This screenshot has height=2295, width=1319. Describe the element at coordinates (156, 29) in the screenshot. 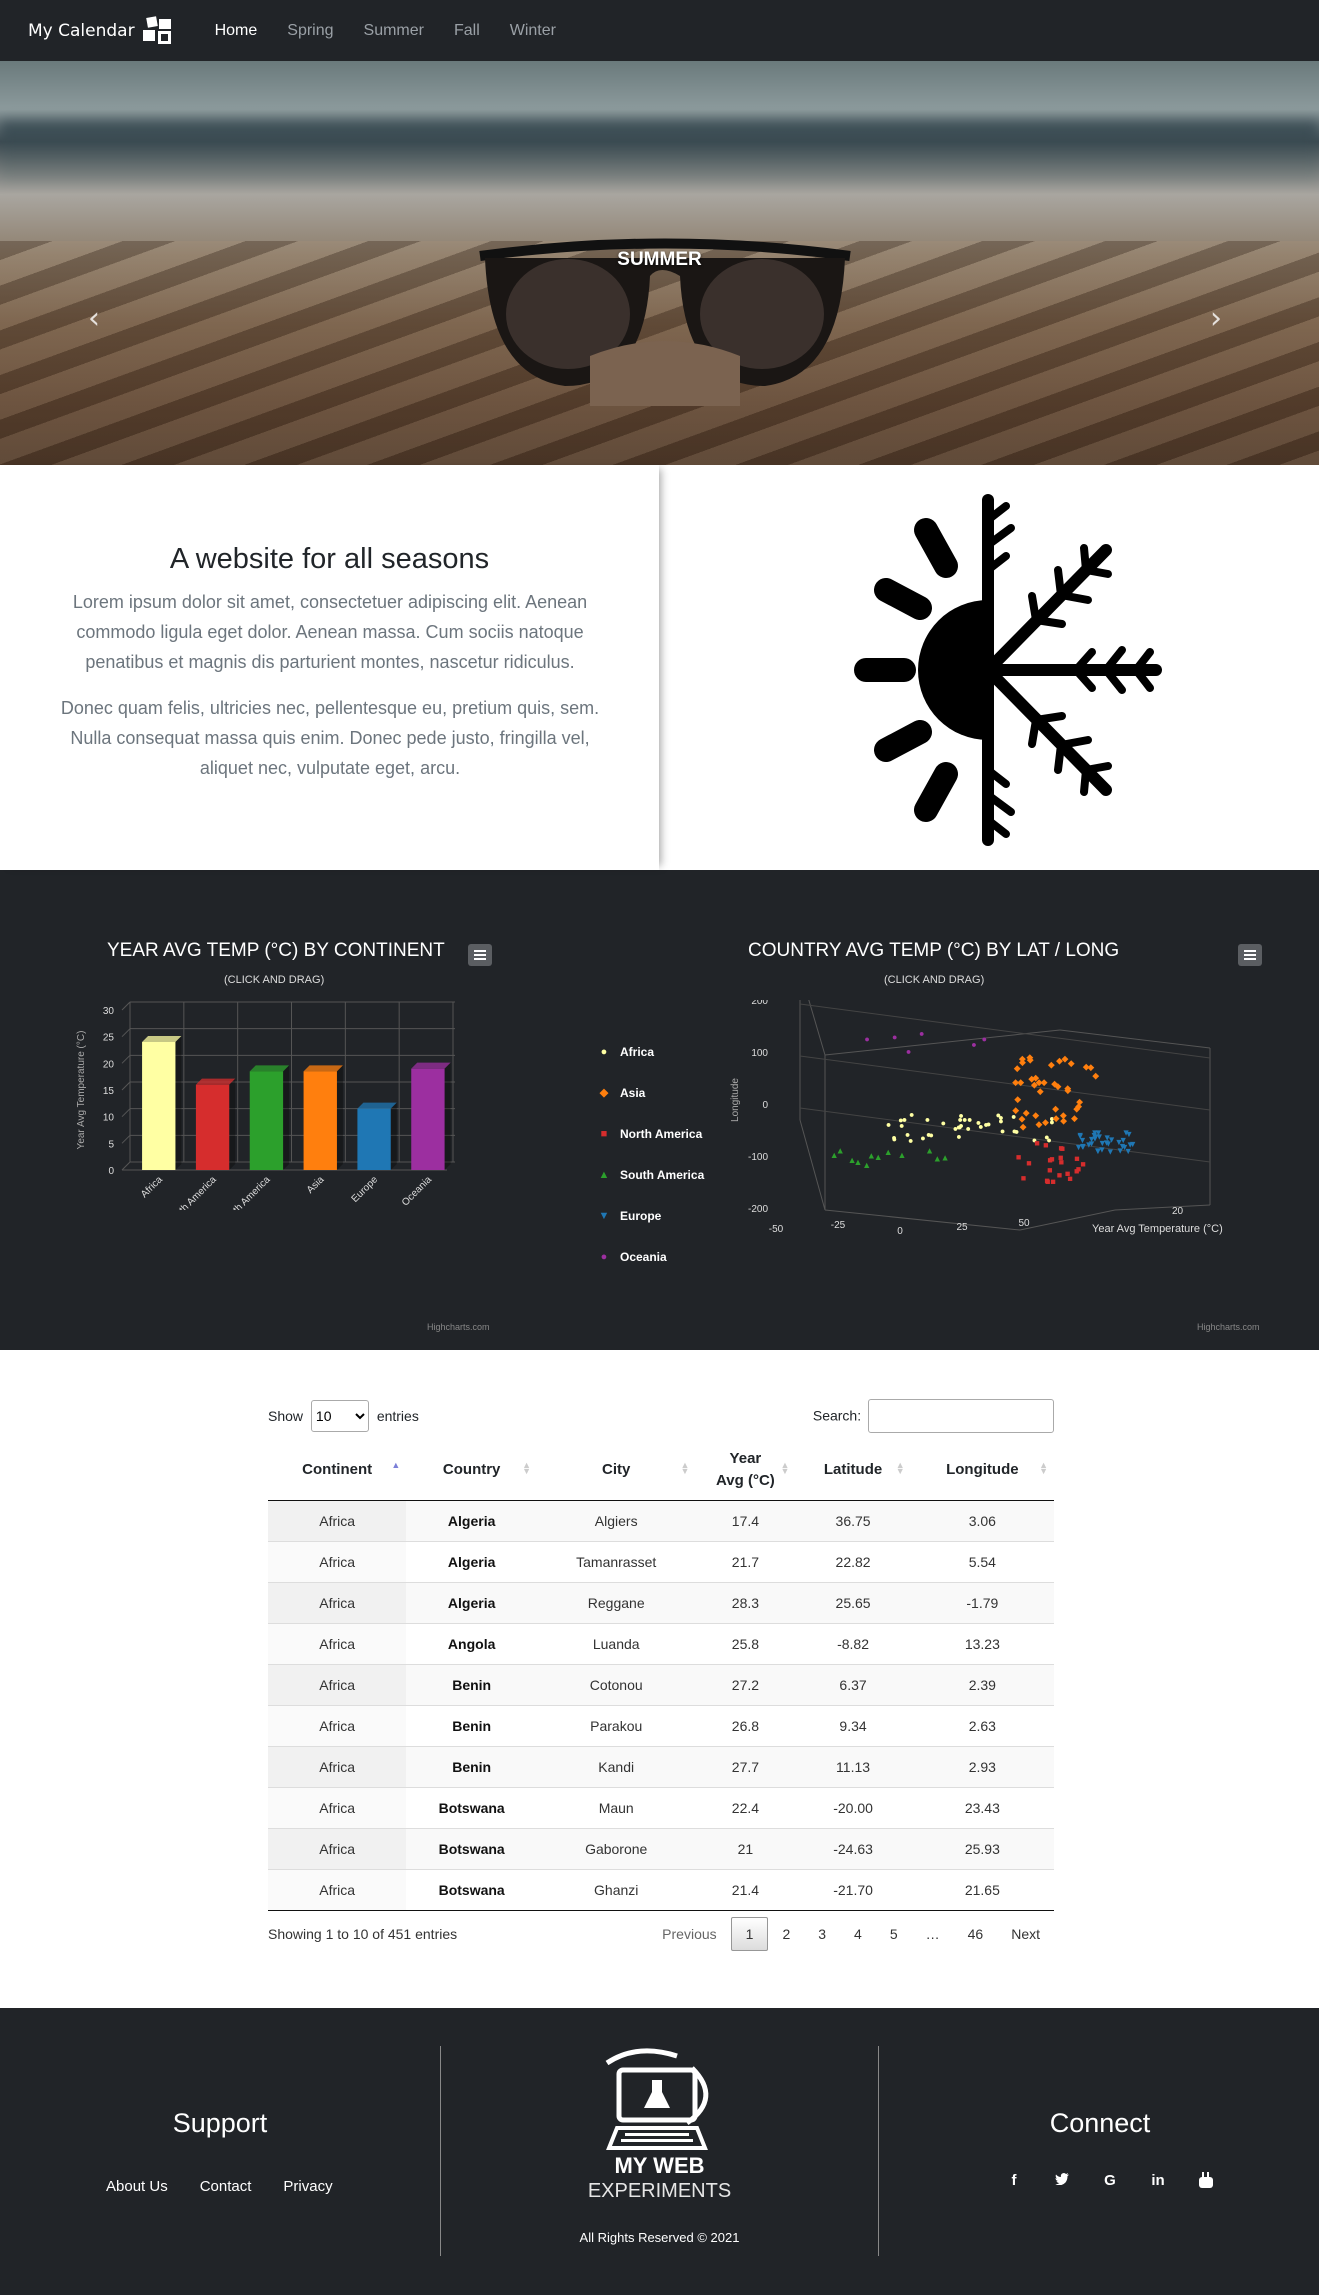

I see `calendar-logo-icon` at that location.